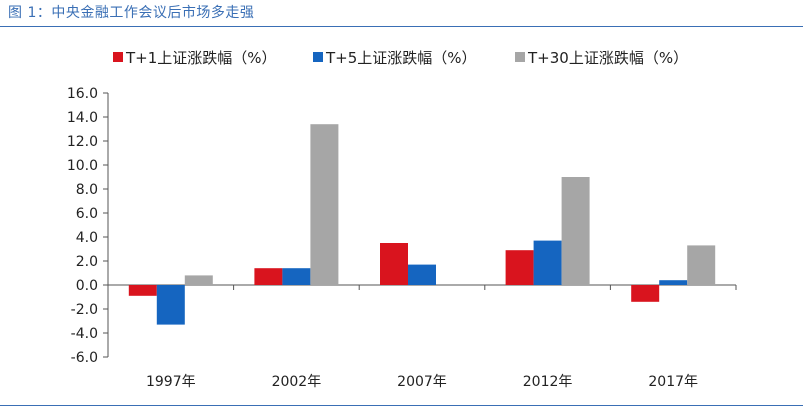 The width and height of the screenshot is (803, 410). Describe the element at coordinates (607, 58) in the screenshot. I see `legend-label-3: T+30上证涨跌幅（%）` at that location.